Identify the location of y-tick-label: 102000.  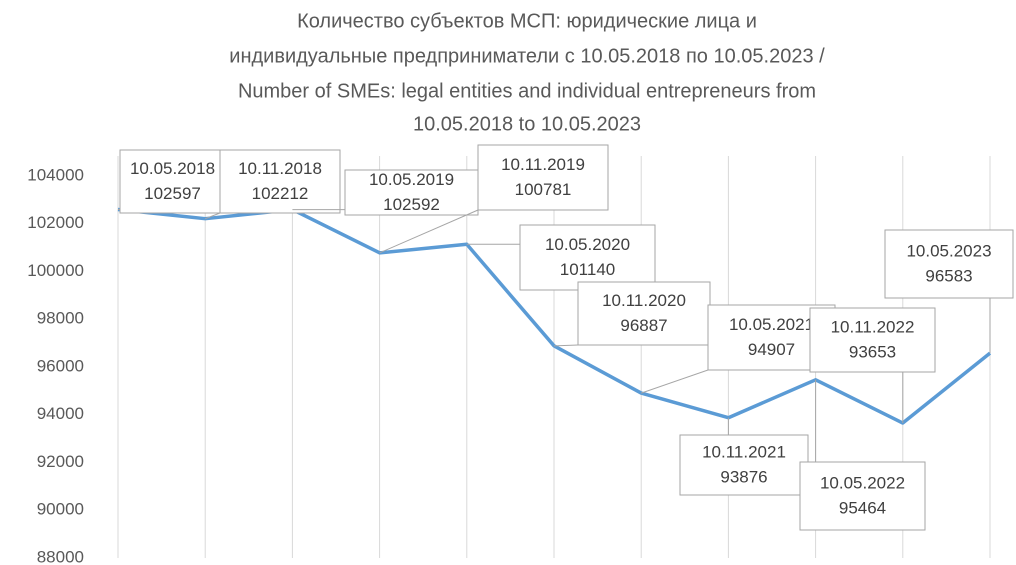
(55, 222).